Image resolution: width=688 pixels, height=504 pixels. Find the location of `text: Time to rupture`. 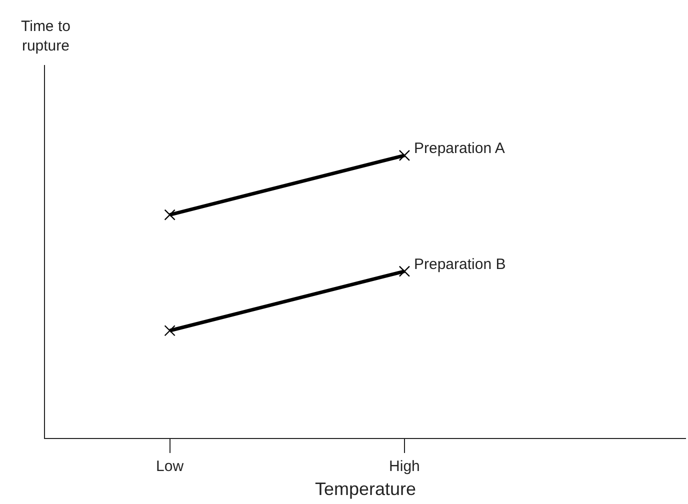

text: Time to rupture is located at coordinates (45, 36).